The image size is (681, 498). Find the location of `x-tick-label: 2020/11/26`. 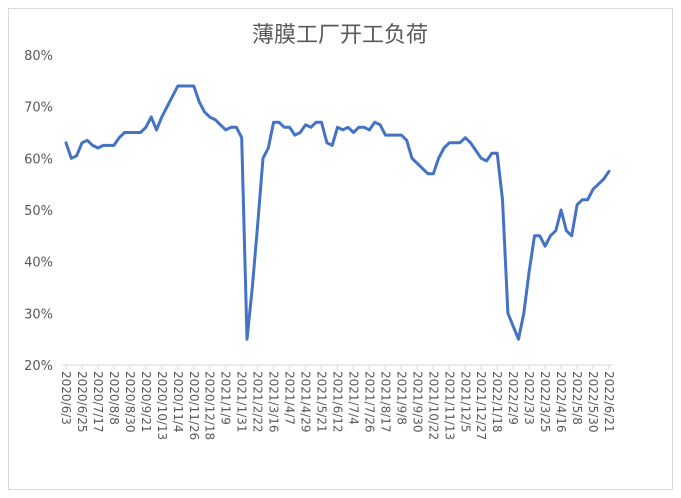

x-tick-label: 2020/11/26 is located at coordinates (194, 405).